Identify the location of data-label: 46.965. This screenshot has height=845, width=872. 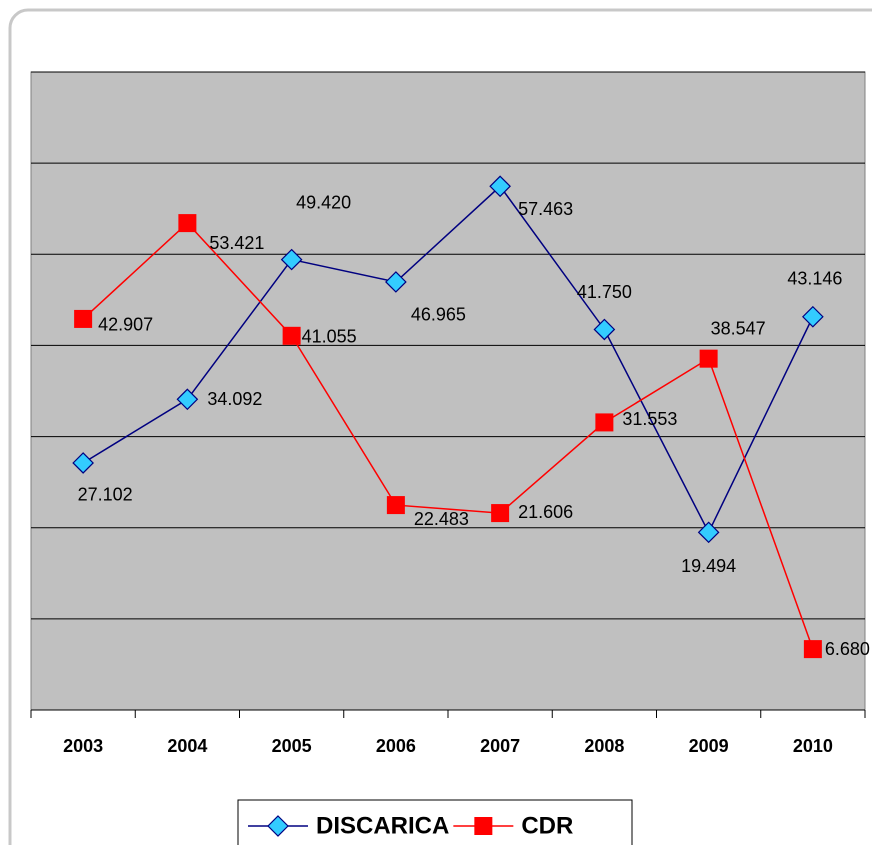
(438, 315).